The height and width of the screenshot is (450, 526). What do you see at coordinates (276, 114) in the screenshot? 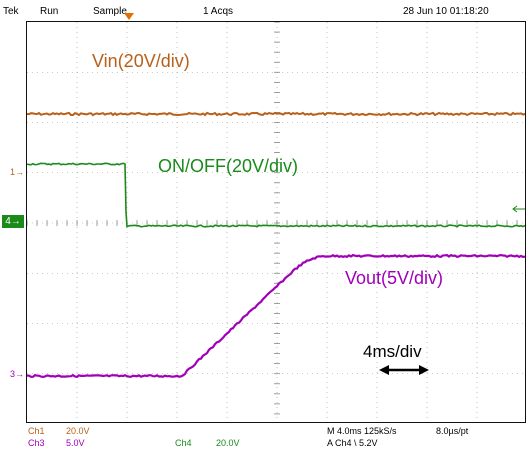
I see `vin-trace` at bounding box center [276, 114].